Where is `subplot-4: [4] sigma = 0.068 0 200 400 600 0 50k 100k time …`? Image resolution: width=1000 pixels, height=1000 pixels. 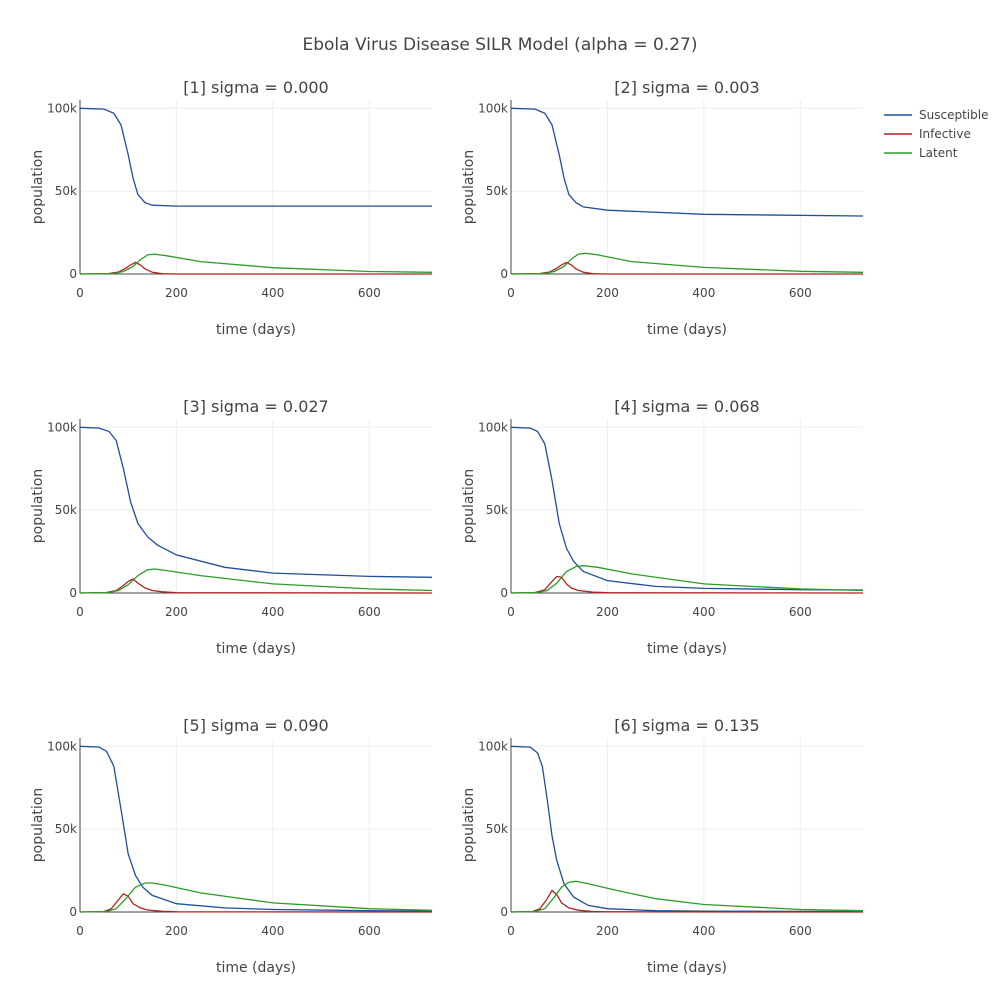
subplot-4: [4] sigma = 0.068 0 200 400 600 0 50k 100k time … is located at coordinates (662, 527).